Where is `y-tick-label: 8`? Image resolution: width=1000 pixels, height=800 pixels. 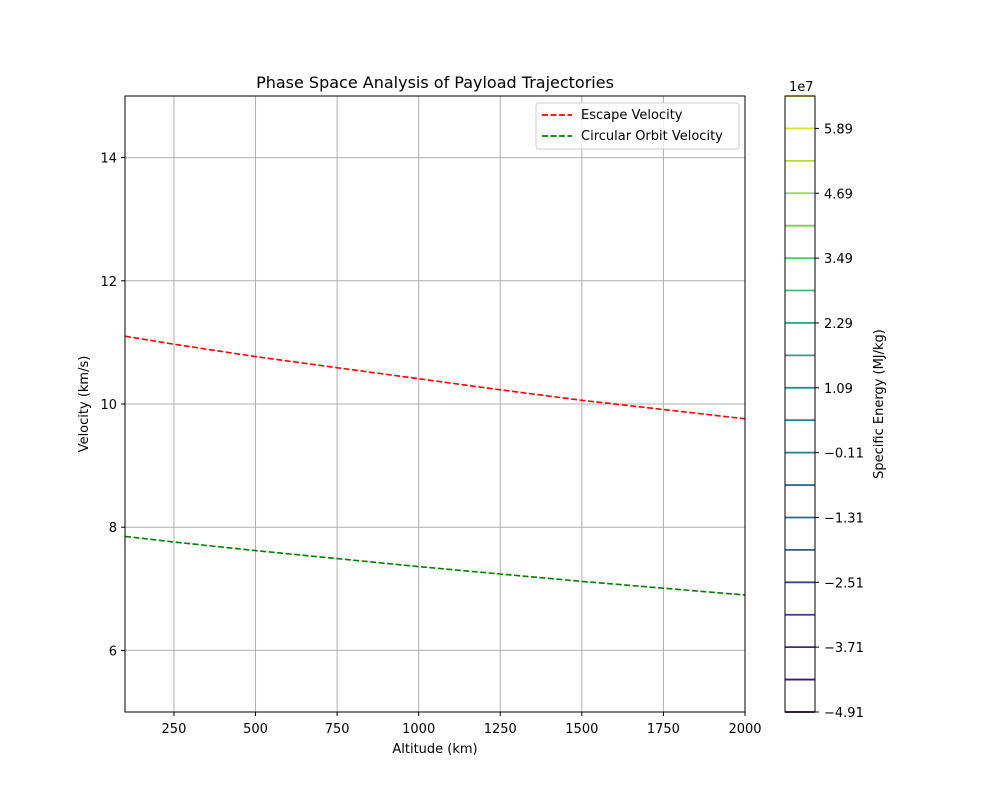 y-tick-label: 8 is located at coordinates (113, 528).